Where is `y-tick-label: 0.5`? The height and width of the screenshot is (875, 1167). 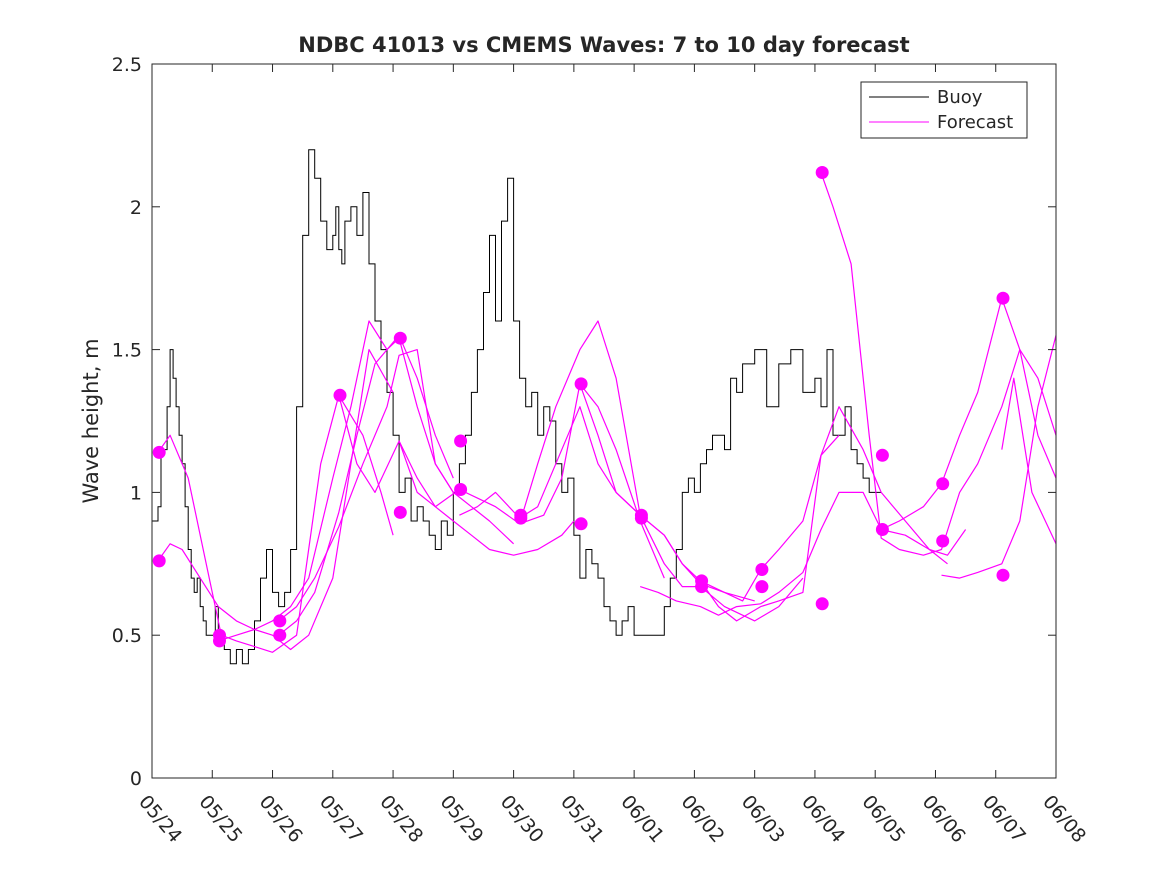
y-tick-label: 0.5 is located at coordinates (127, 636).